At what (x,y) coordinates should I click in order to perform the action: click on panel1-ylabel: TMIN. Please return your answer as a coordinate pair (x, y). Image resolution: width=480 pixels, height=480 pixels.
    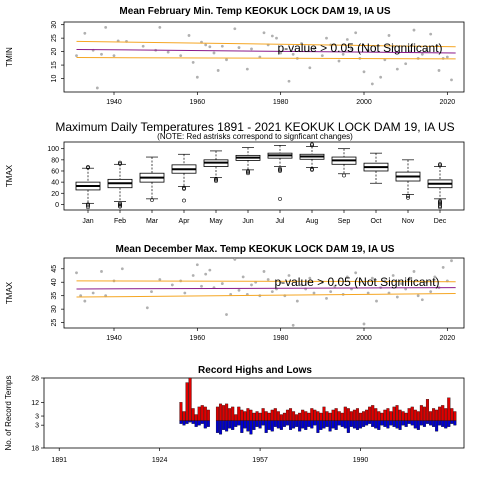
    Looking at the image, I should click on (9, 57).